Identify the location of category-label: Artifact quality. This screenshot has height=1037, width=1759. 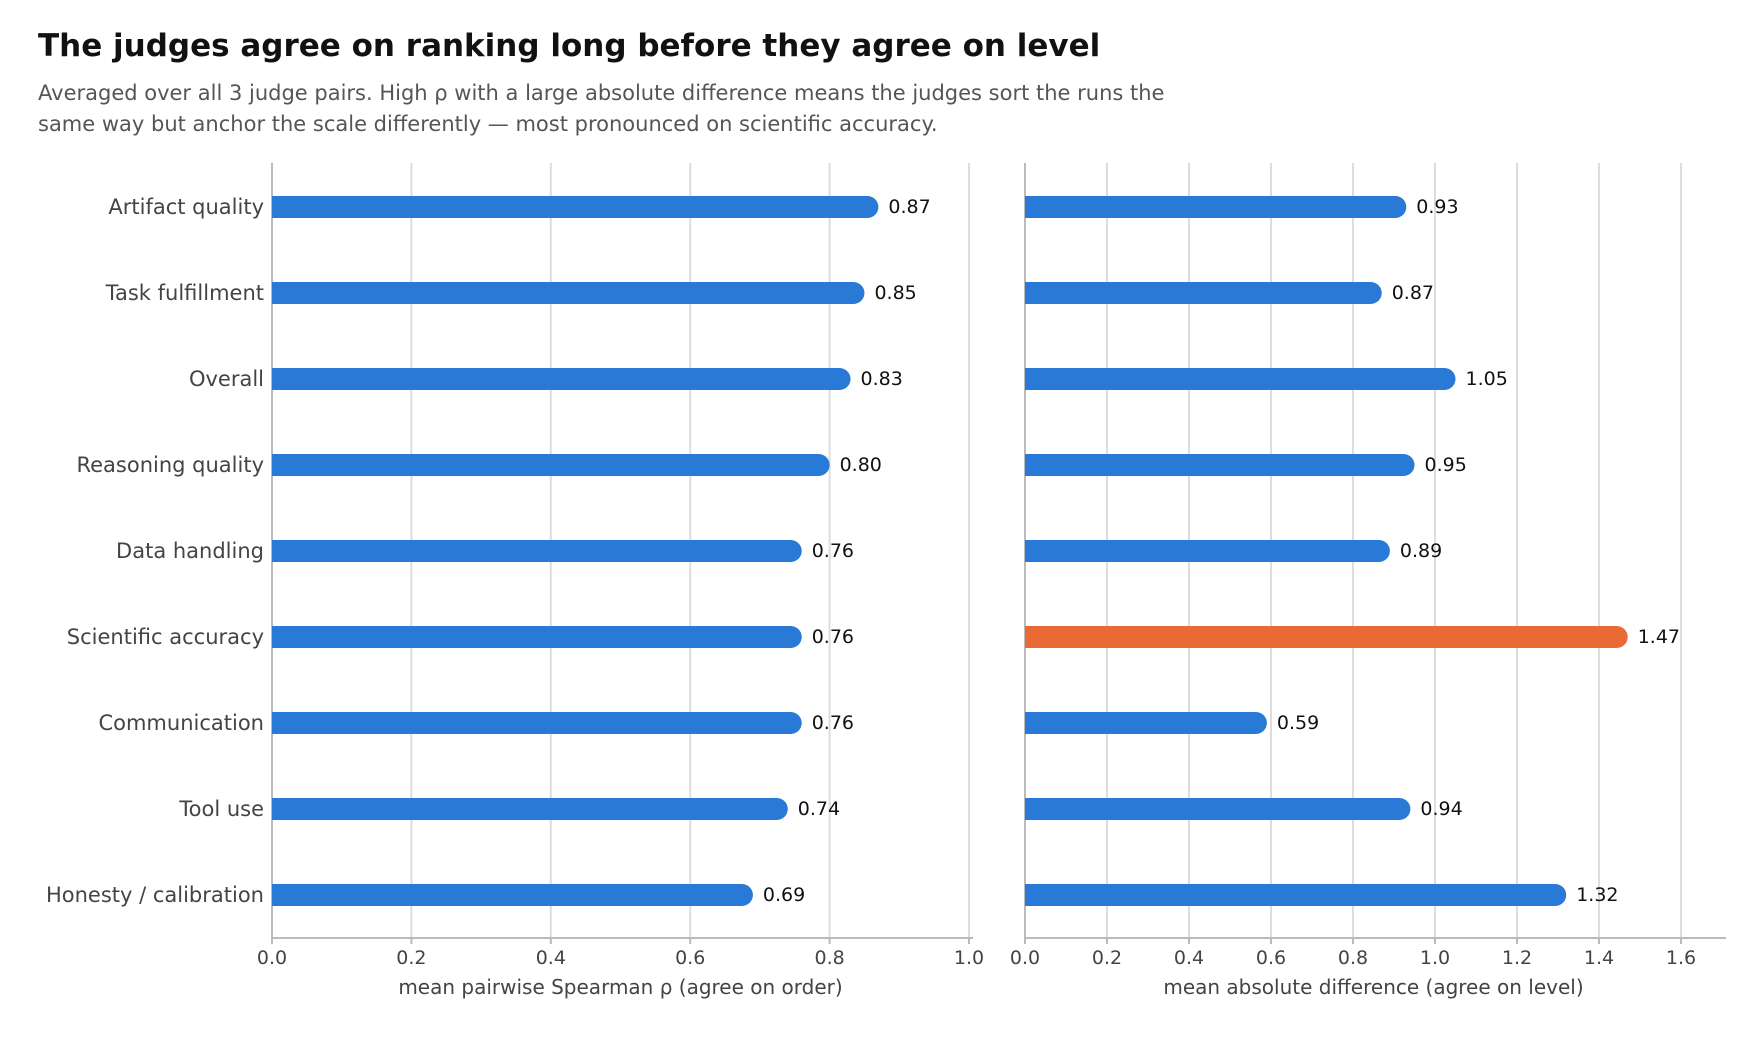
(186, 207).